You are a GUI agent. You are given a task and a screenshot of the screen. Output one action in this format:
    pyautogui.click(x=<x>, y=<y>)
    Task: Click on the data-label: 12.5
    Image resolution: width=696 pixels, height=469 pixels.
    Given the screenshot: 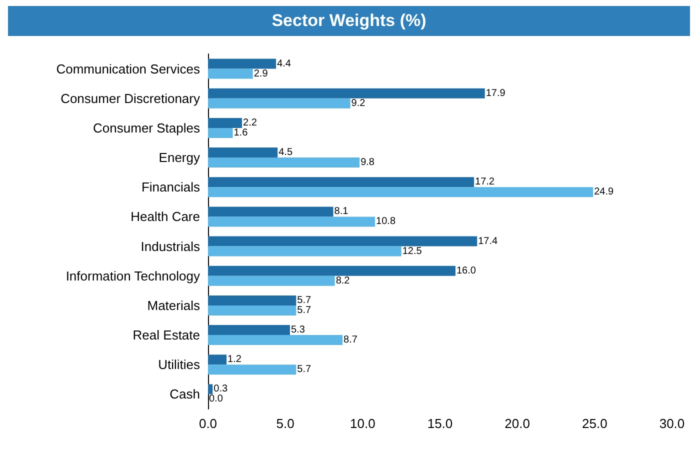 What is the action you would take?
    pyautogui.click(x=412, y=251)
    